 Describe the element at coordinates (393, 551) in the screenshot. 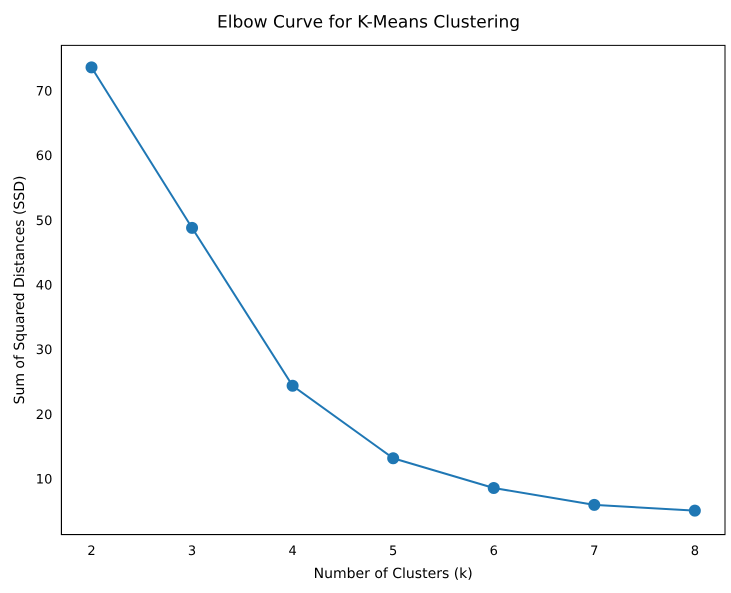

I see `x-tick-label: 5` at that location.